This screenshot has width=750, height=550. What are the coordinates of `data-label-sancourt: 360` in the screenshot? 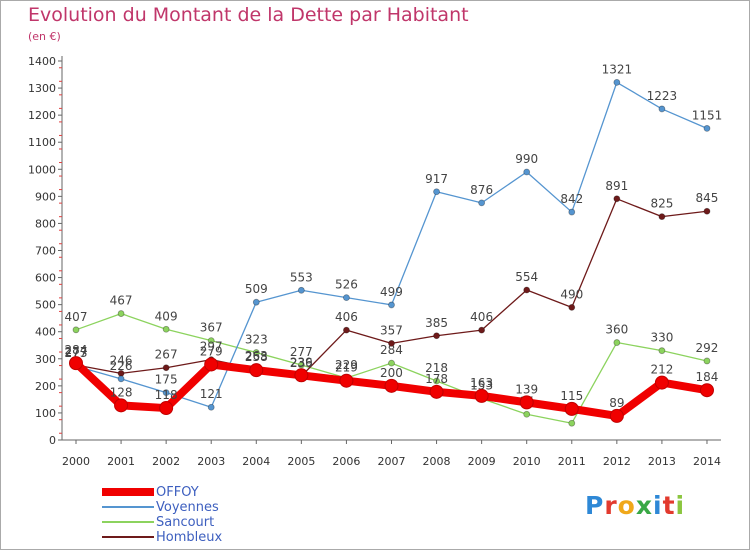 It's located at (616, 330).